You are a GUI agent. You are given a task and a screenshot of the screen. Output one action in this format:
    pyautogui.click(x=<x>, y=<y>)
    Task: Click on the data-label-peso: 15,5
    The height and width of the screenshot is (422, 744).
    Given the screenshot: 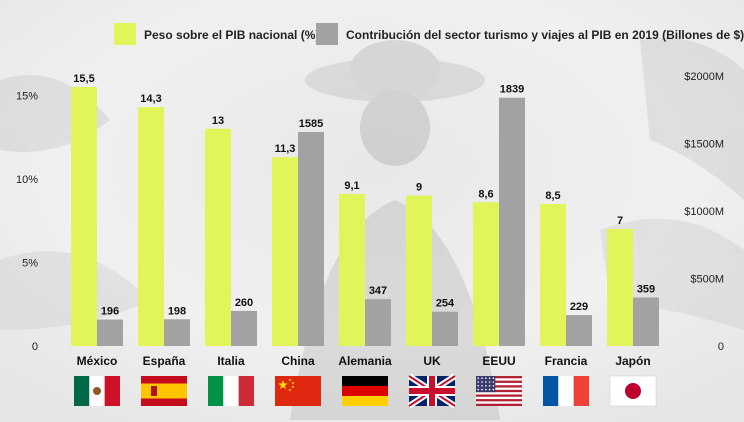 What is the action you would take?
    pyautogui.click(x=83, y=79)
    